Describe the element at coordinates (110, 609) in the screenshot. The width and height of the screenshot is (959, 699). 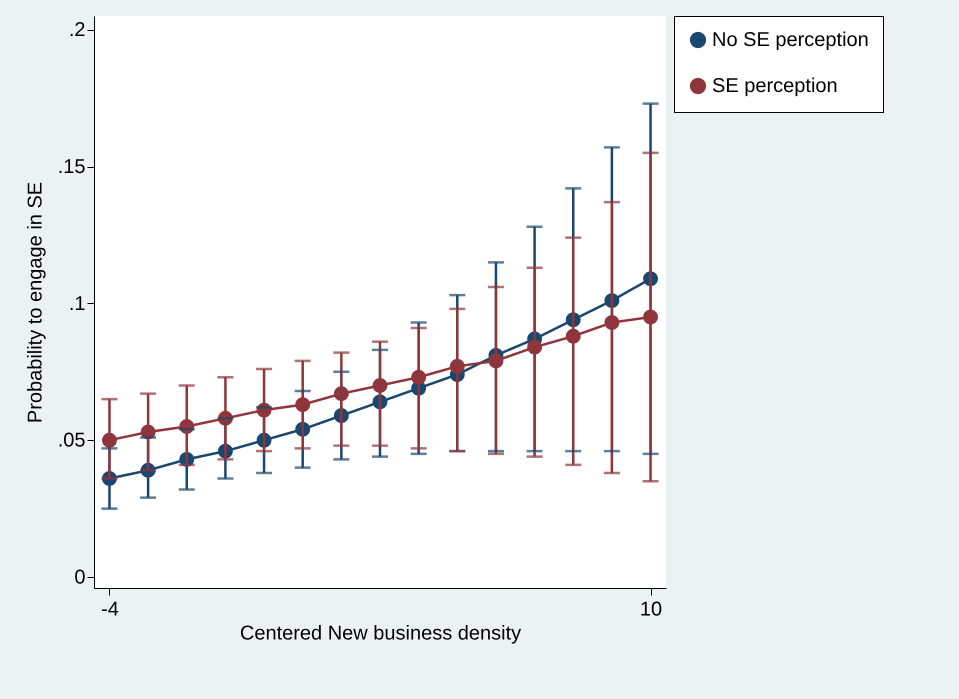
I see `x-tick-label: -4` at that location.